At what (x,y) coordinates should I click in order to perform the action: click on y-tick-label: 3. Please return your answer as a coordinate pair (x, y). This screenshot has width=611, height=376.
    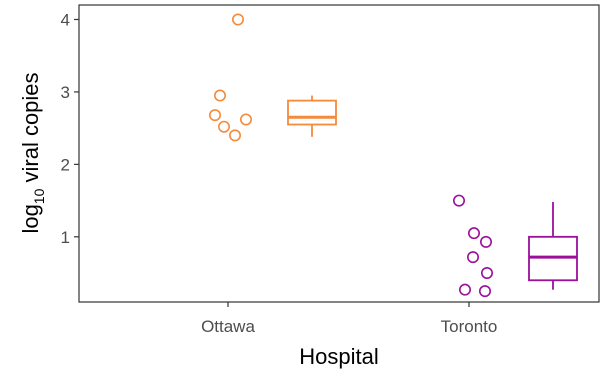
    Looking at the image, I should click on (65, 92).